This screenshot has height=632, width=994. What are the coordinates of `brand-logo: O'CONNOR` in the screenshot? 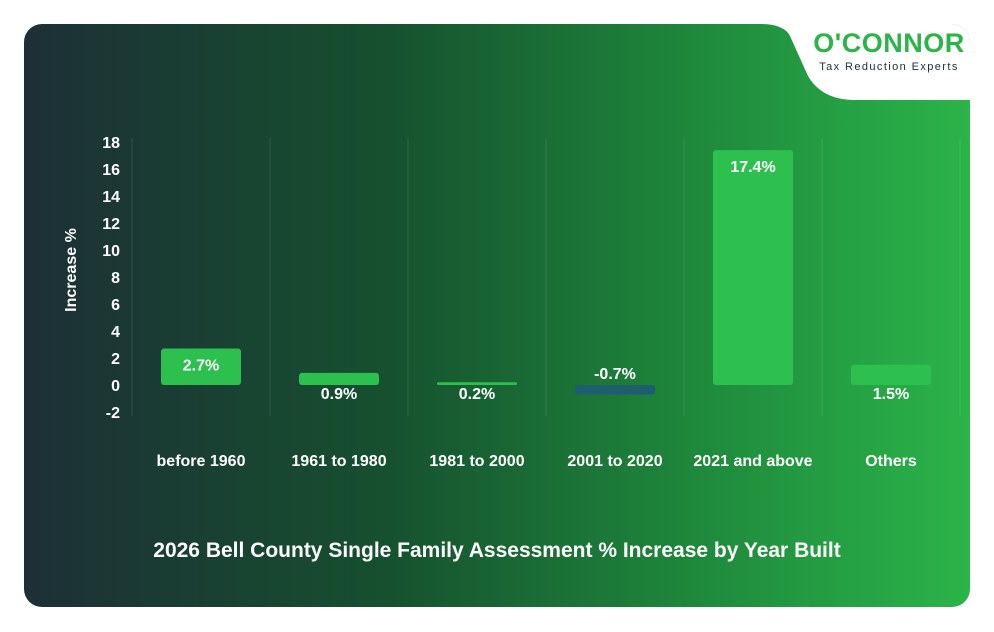 It's located at (889, 43).